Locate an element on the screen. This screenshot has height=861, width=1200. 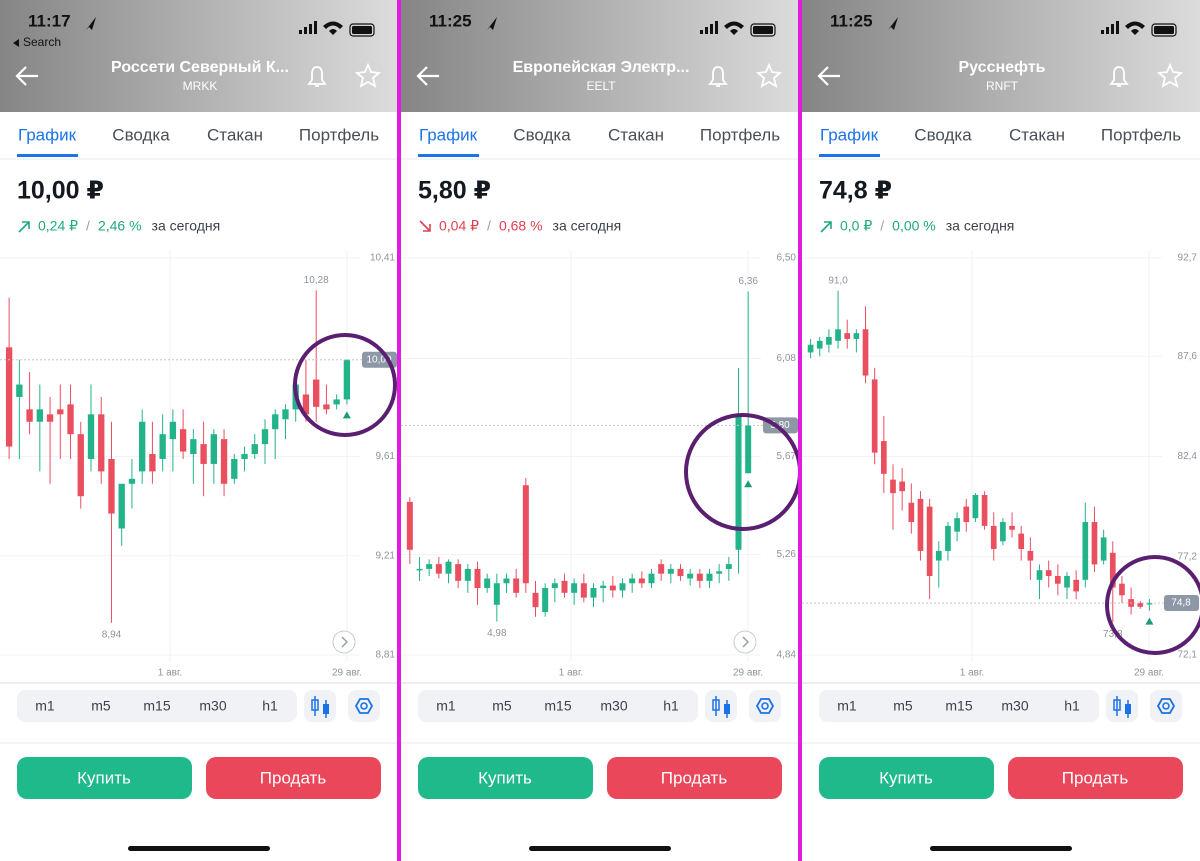
y-tick-label: 82,4 is located at coordinates (1188, 456).